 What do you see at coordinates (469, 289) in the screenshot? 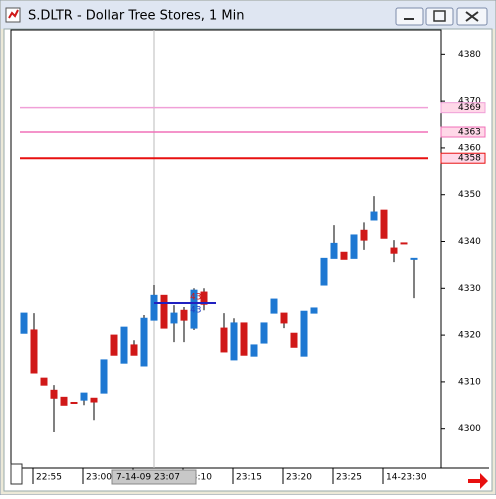
I see `y-tick-label: 4330` at bounding box center [469, 289].